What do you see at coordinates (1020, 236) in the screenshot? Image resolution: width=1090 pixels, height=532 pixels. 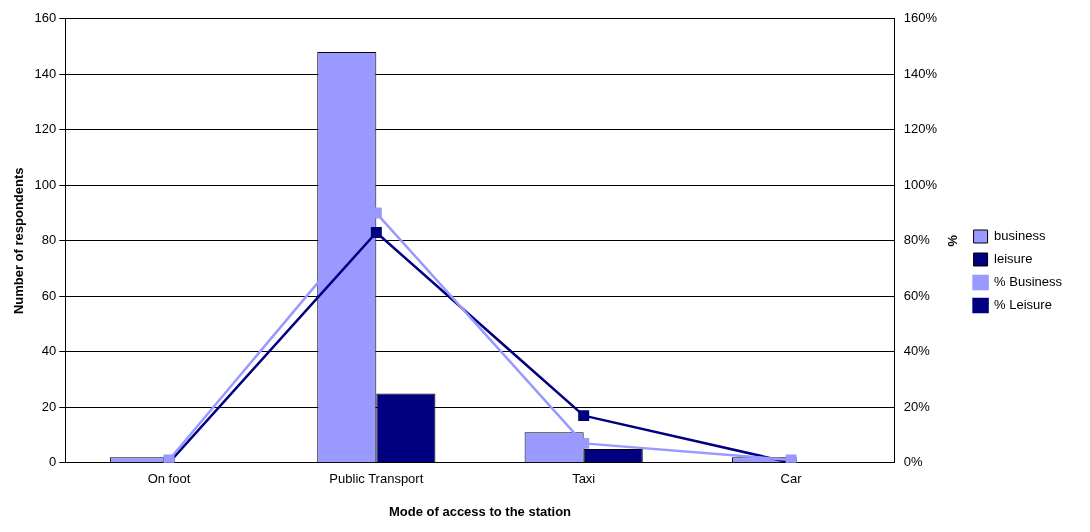 I see `legend-label: business` at bounding box center [1020, 236].